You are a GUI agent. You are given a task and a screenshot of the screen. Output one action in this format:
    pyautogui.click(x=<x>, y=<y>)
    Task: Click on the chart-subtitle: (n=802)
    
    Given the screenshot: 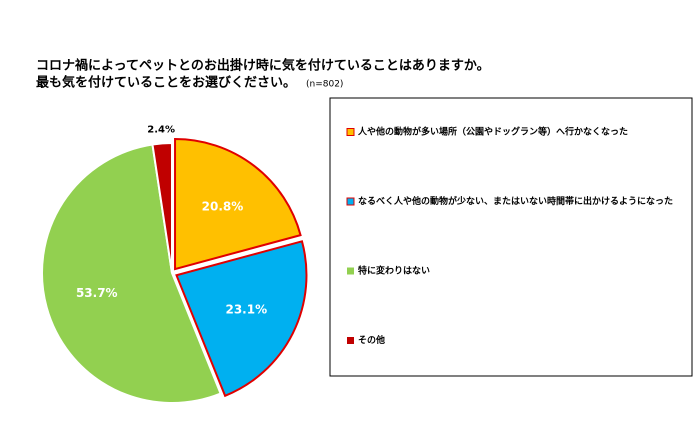 What is the action you would take?
    pyautogui.click(x=324, y=85)
    